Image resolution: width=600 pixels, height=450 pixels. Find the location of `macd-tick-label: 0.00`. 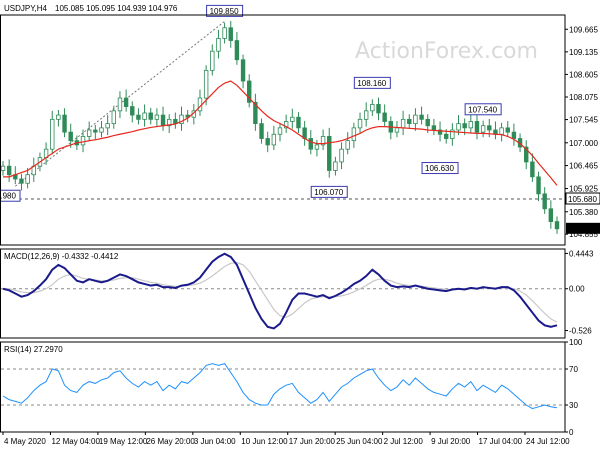

macd-tick-label: 0.00 is located at coordinates (577, 289).